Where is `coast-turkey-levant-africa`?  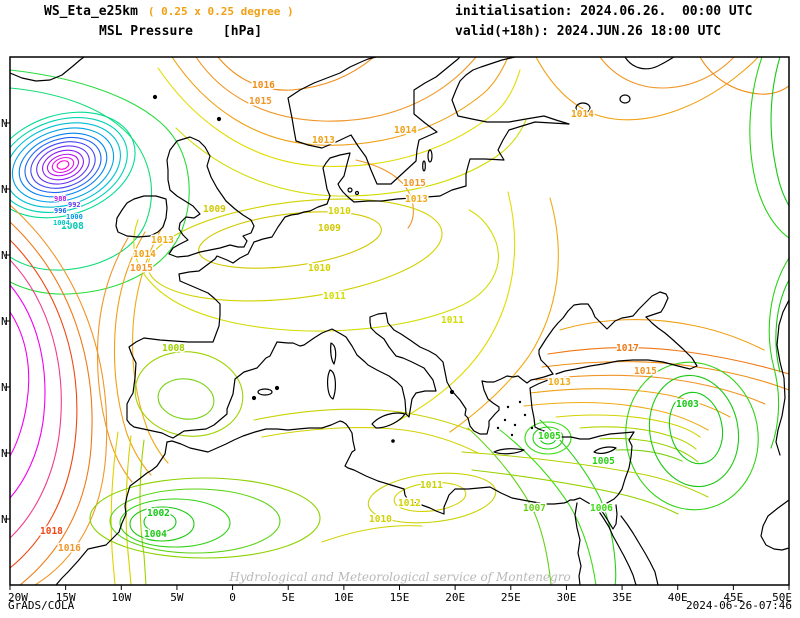 coast-turkey-levant-africa is located at coordinates (400, 447).